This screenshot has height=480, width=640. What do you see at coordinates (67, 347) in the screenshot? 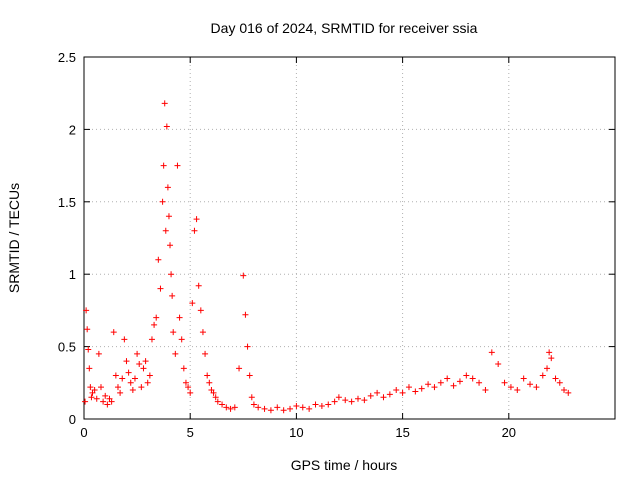
I see `y-tick-label: 0.5` at bounding box center [67, 347].